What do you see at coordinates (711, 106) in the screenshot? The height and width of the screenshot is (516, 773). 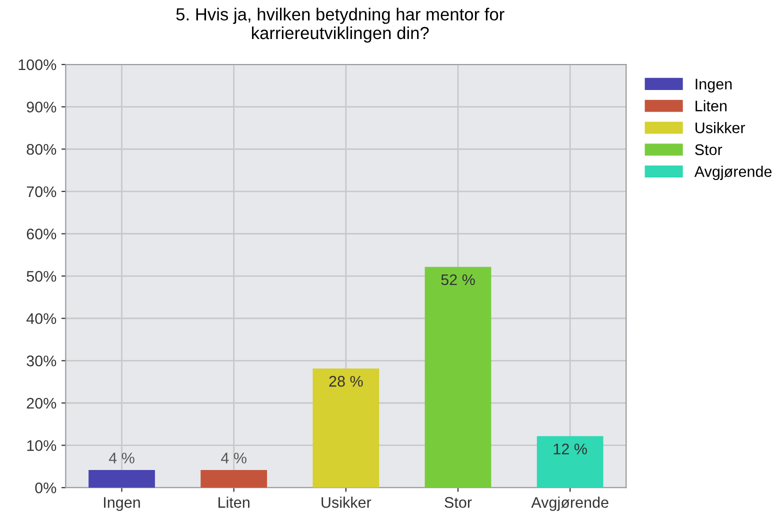 I see `legend-label: Liten` at bounding box center [711, 106].